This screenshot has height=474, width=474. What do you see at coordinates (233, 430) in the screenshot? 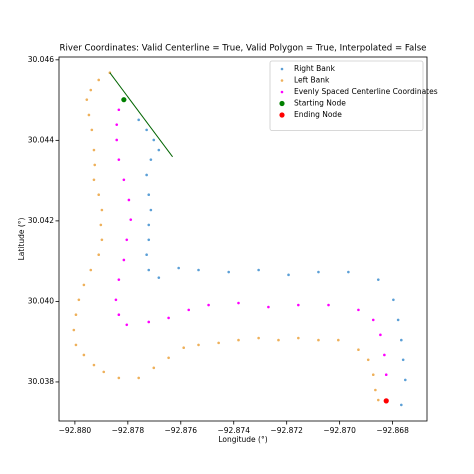
I see `x-tick-label: −92.874` at bounding box center [233, 430].